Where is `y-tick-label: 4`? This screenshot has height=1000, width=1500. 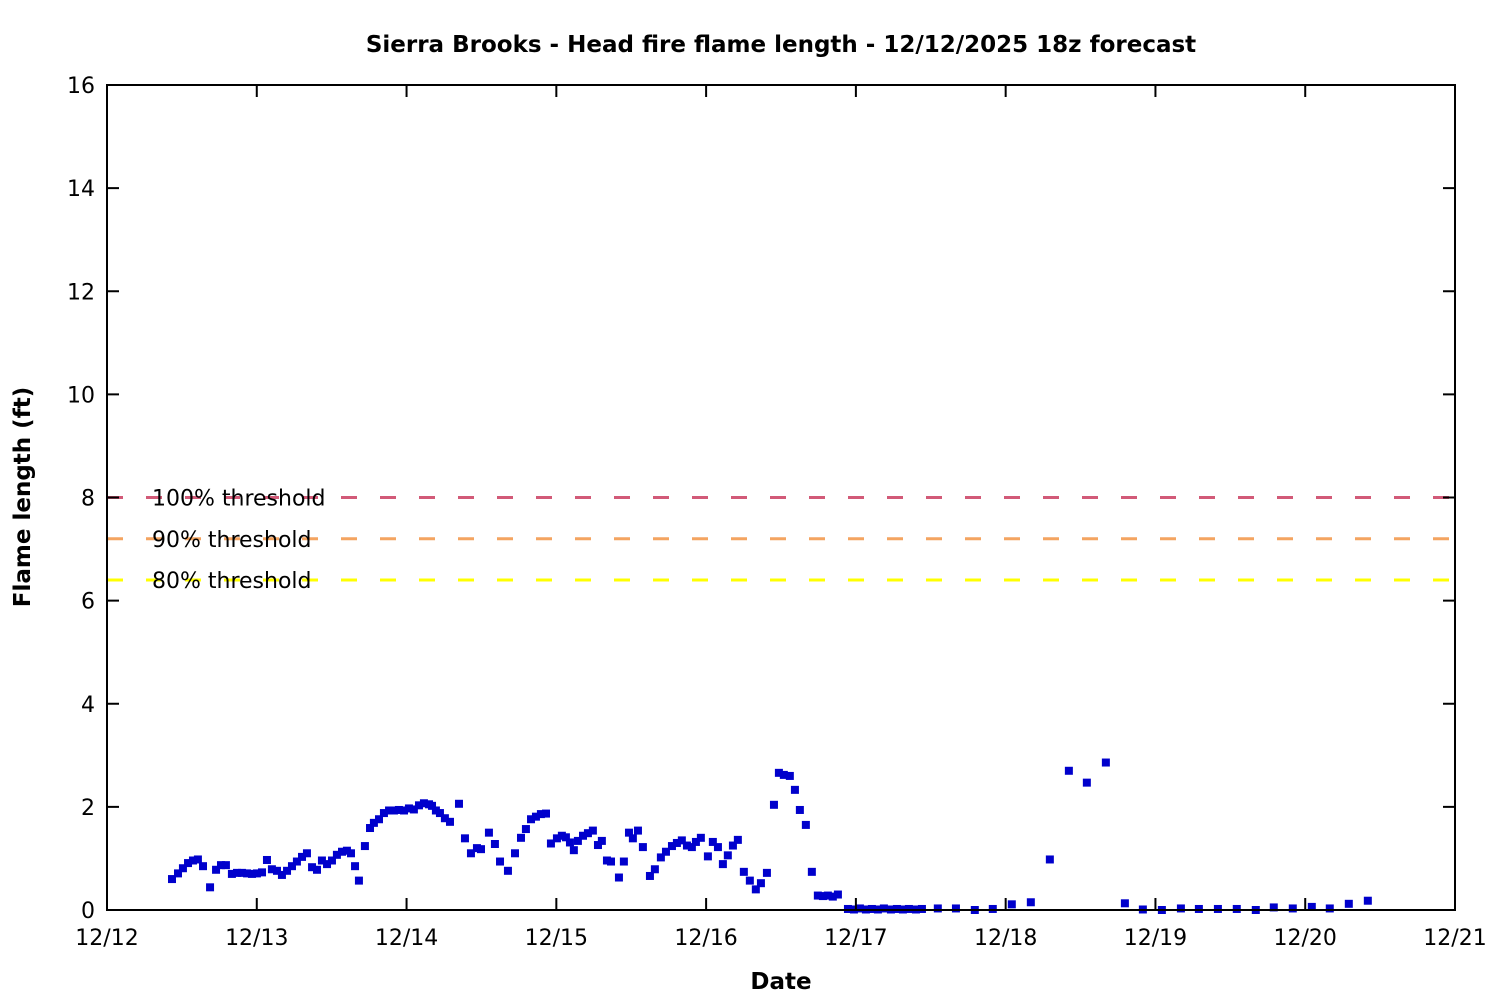
y-tick-label: 4 is located at coordinates (88, 705).